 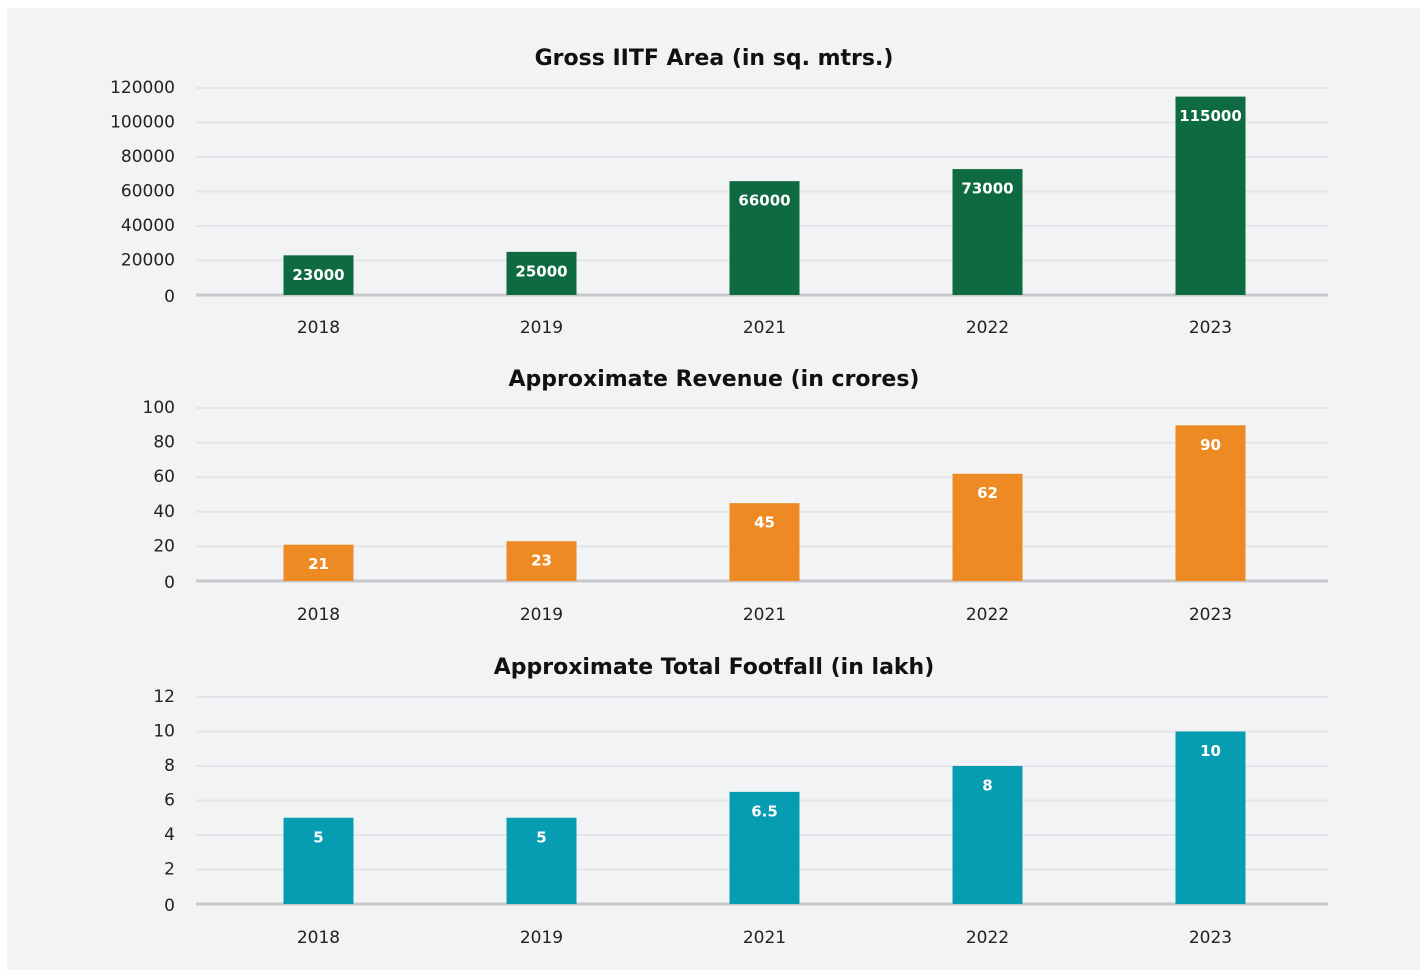 I want to click on y-tick-label: 8, so click(x=169, y=766).